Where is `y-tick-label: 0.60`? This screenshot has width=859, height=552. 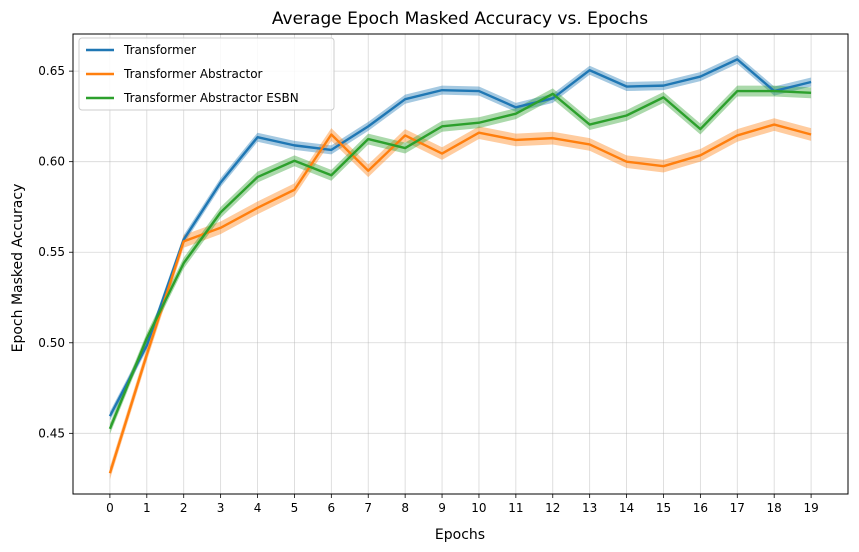 y-tick-label: 0.60 is located at coordinates (51, 162).